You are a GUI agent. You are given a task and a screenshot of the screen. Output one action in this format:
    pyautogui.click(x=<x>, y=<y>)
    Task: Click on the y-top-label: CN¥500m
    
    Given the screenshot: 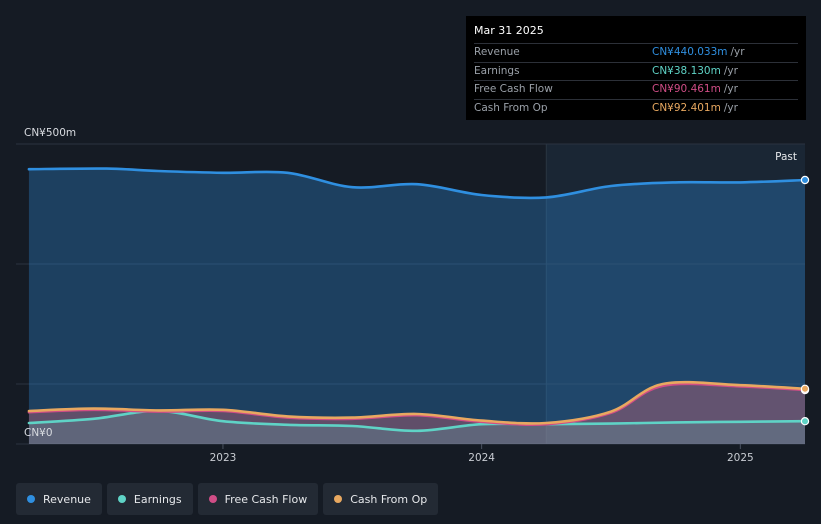 What is the action you would take?
    pyautogui.click(x=50, y=133)
    